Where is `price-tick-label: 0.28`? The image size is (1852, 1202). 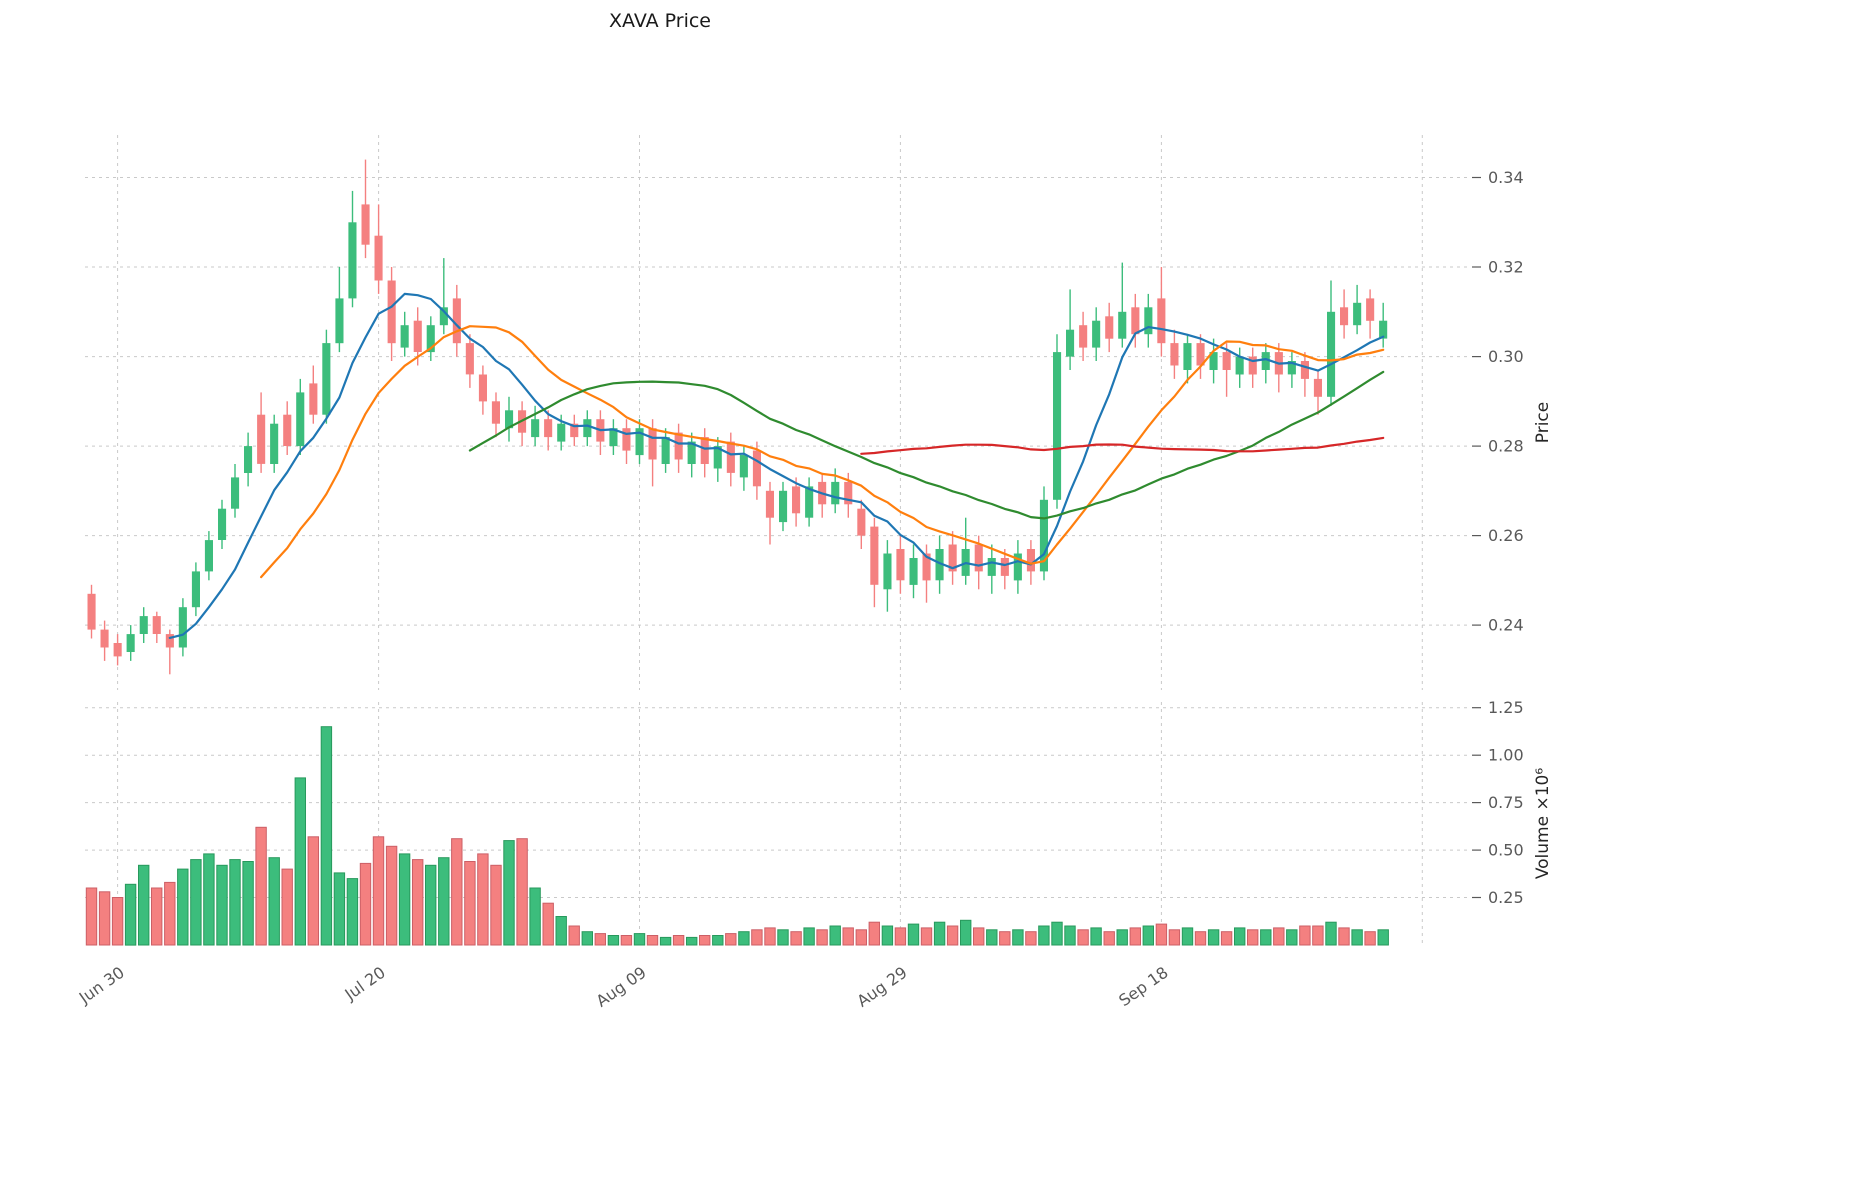 price-tick-label: 0.28 is located at coordinates (1506, 446).